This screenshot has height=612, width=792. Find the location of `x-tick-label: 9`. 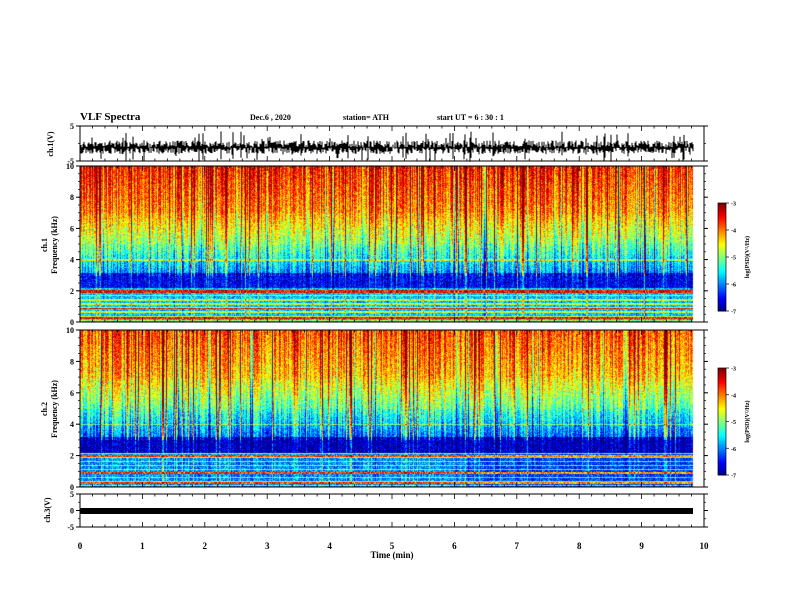

x-tick-label: 9 is located at coordinates (641, 546).